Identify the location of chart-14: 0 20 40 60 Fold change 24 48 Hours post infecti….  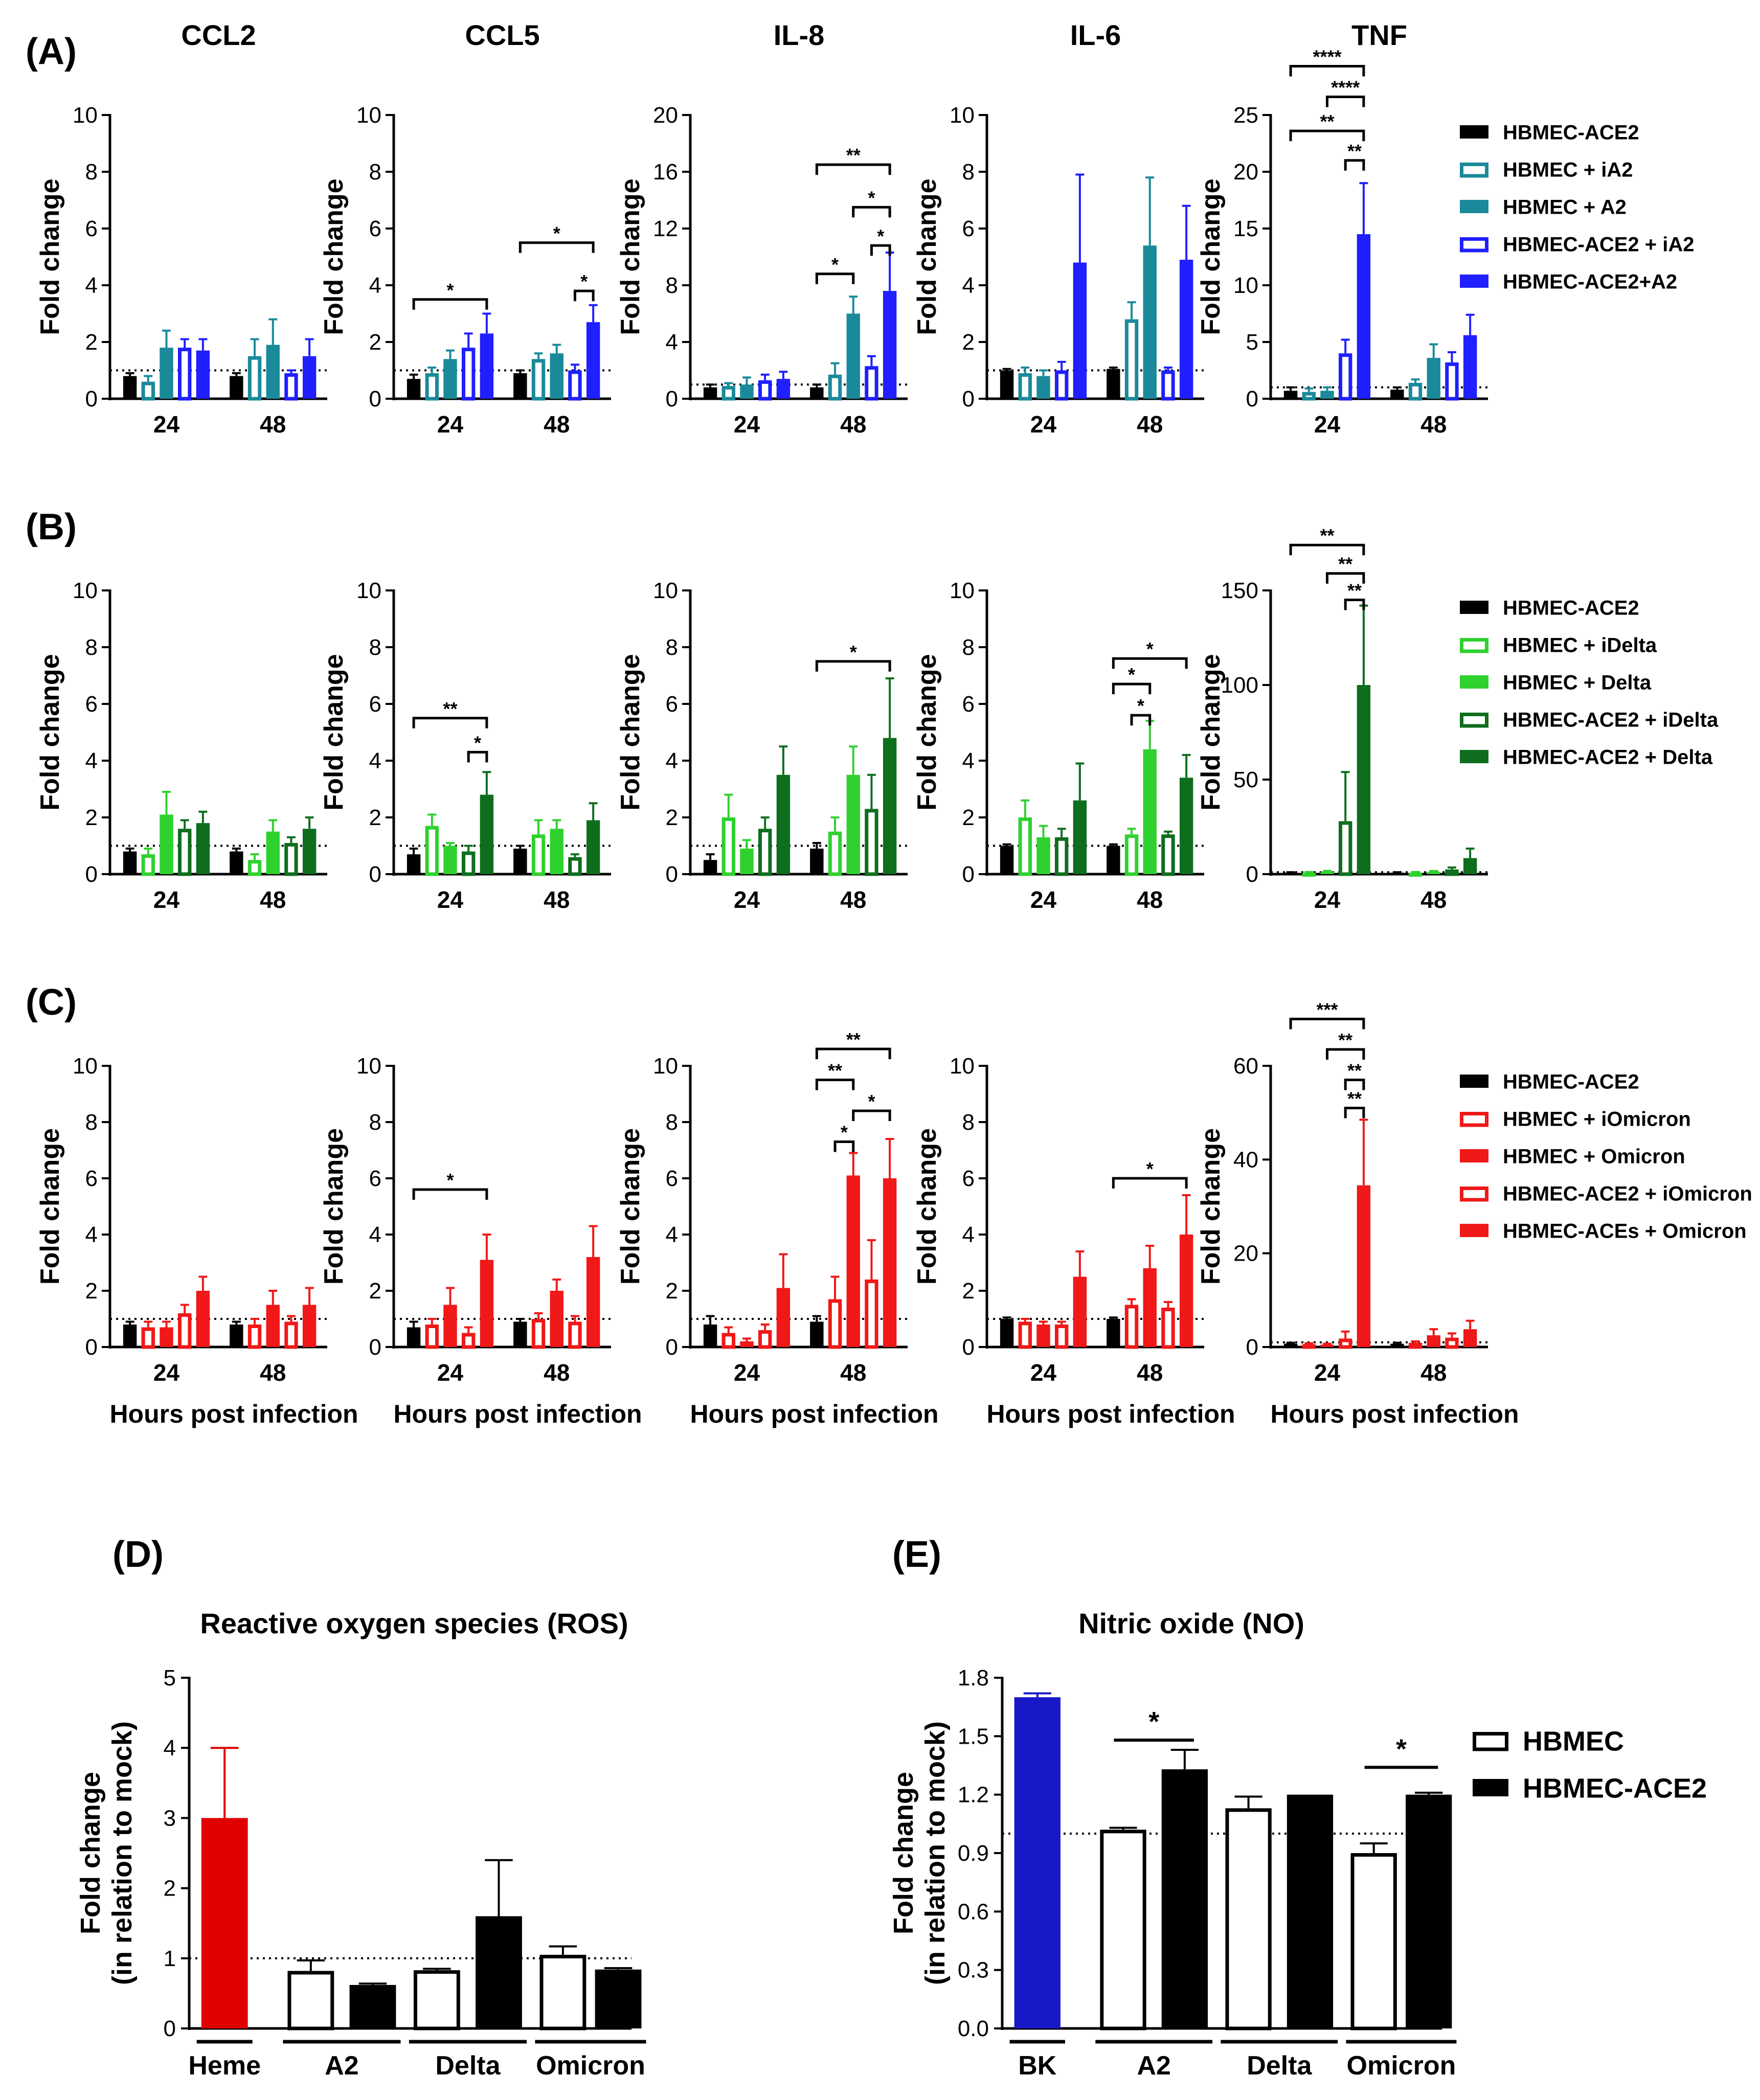
(1357, 1213).